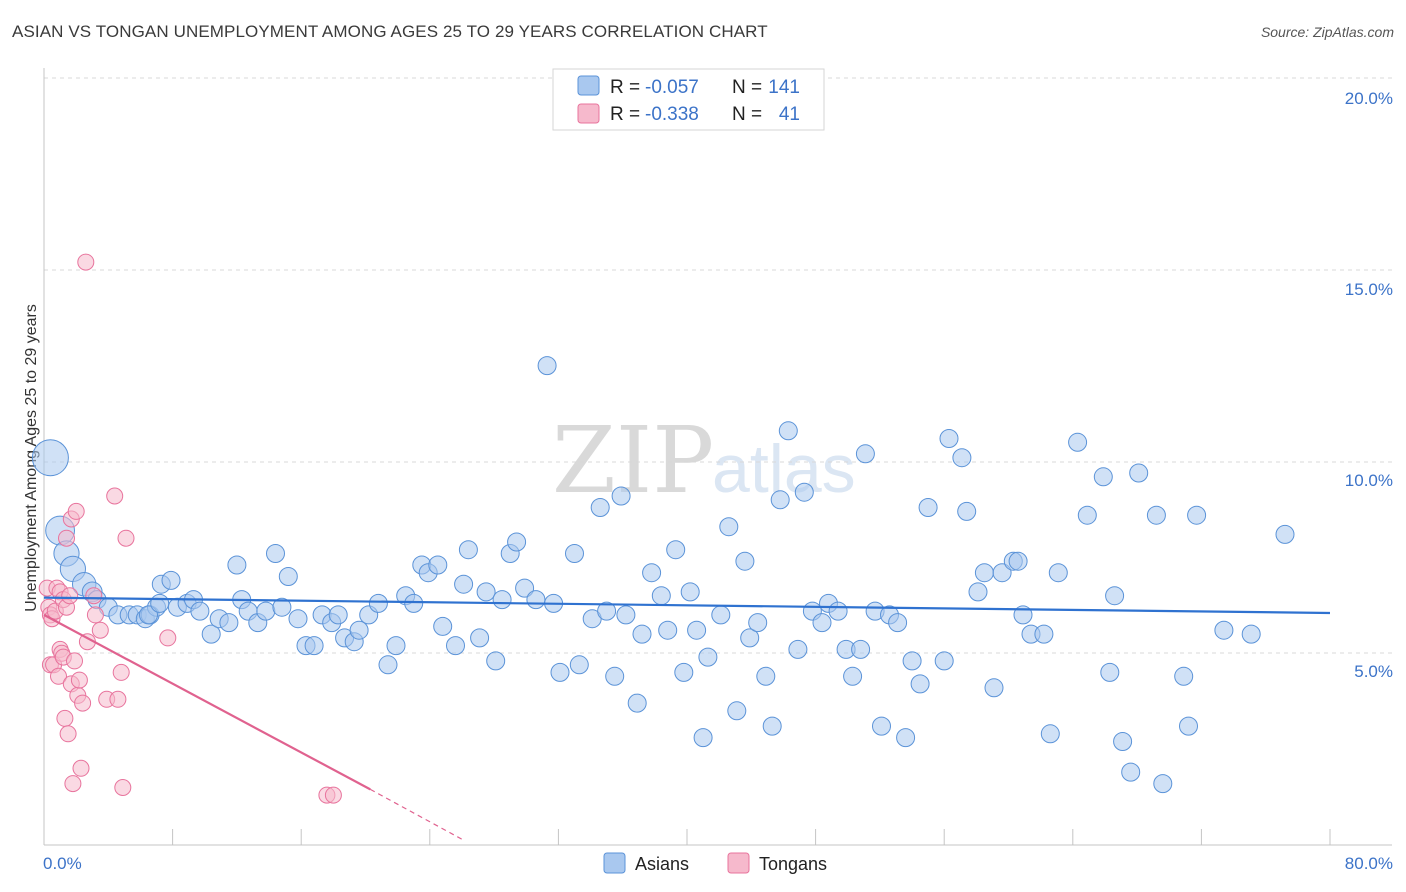  Describe the element at coordinates (625, 114) in the screenshot. I see `legend-r-label-tongans: R =` at that location.